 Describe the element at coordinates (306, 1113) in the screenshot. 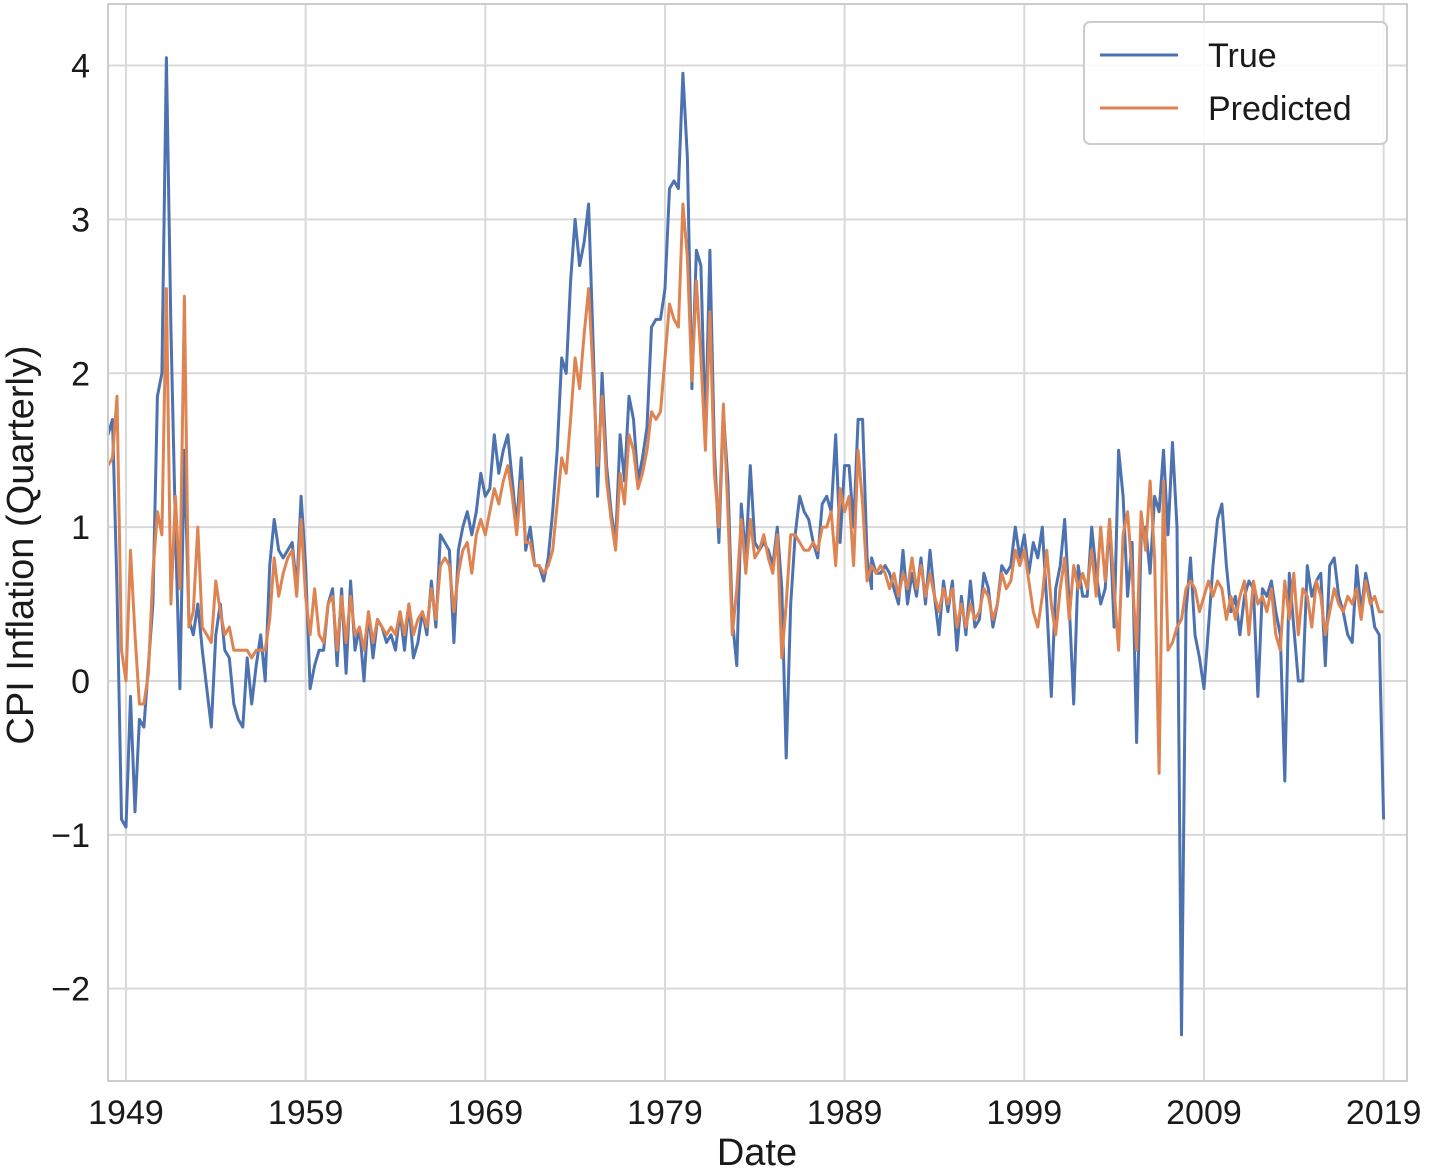

I see `x-tick-label: 1959` at that location.